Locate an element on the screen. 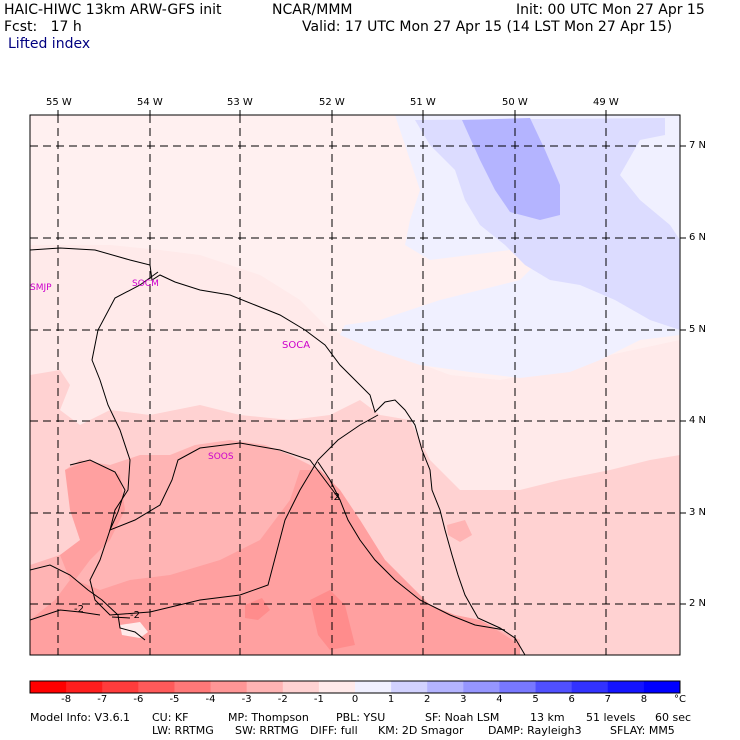  lon-label-53w: 53 W is located at coordinates (240, 102).